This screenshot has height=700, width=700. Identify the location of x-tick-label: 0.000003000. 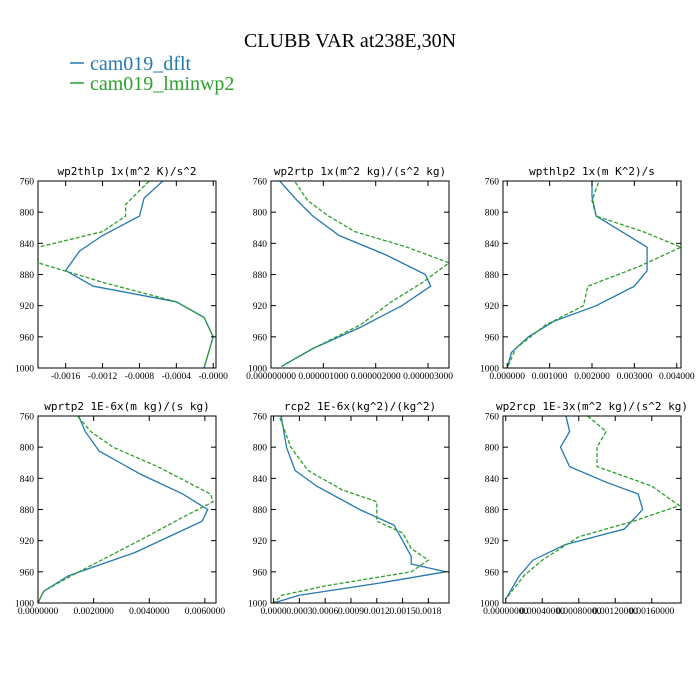
(428, 377).